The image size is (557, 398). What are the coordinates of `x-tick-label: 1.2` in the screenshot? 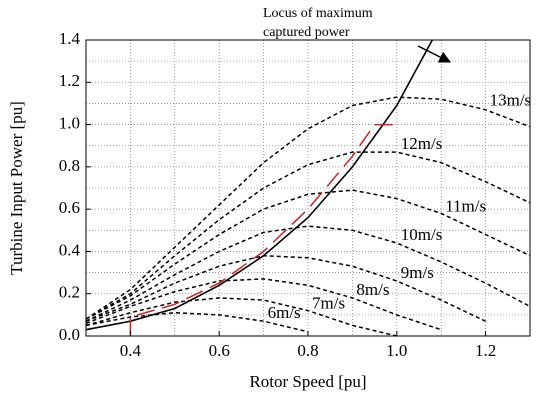 It's located at (485, 350).